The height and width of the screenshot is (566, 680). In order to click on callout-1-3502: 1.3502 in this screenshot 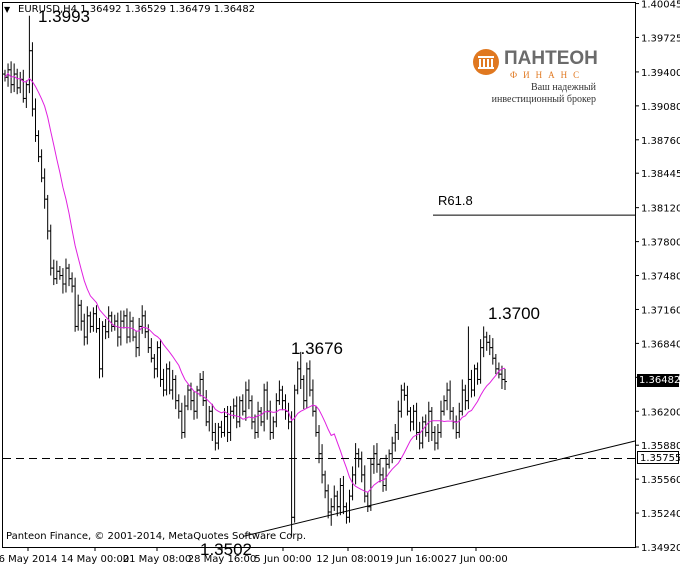, I will do `click(226, 550)`.